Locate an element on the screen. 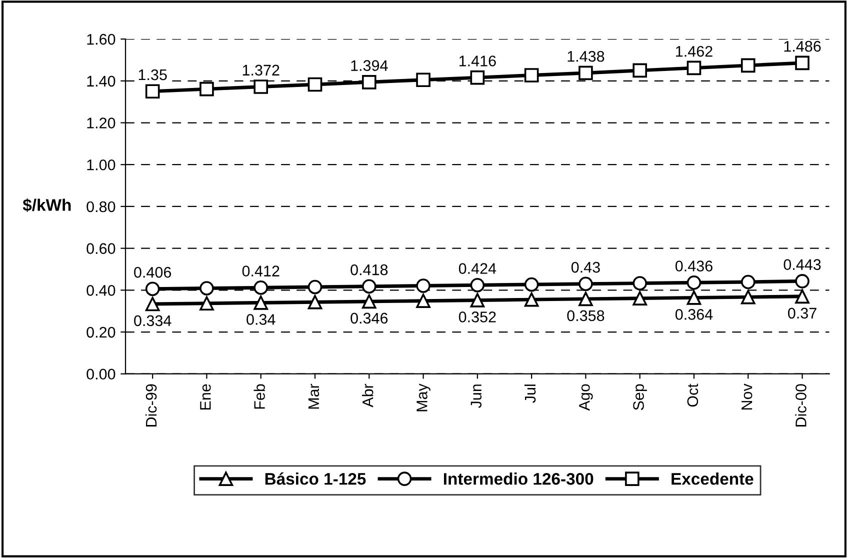 This screenshot has height=558, width=848. x-tick-label: Sep is located at coordinates (640, 397).